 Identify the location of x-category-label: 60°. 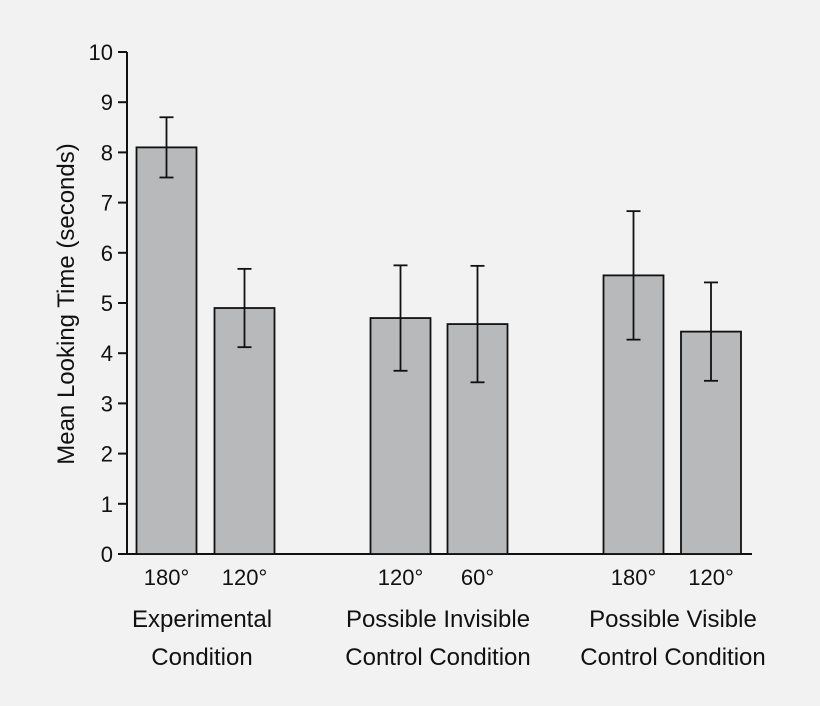
(477, 577).